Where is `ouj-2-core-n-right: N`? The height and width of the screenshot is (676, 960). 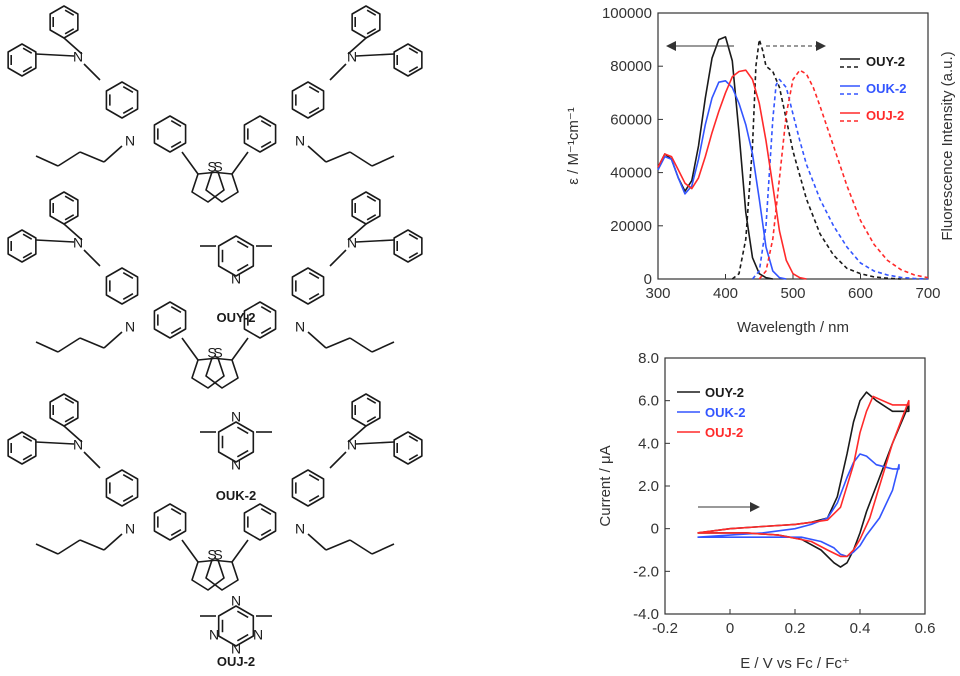 ouj-2-core-n-right: N is located at coordinates (258, 635).